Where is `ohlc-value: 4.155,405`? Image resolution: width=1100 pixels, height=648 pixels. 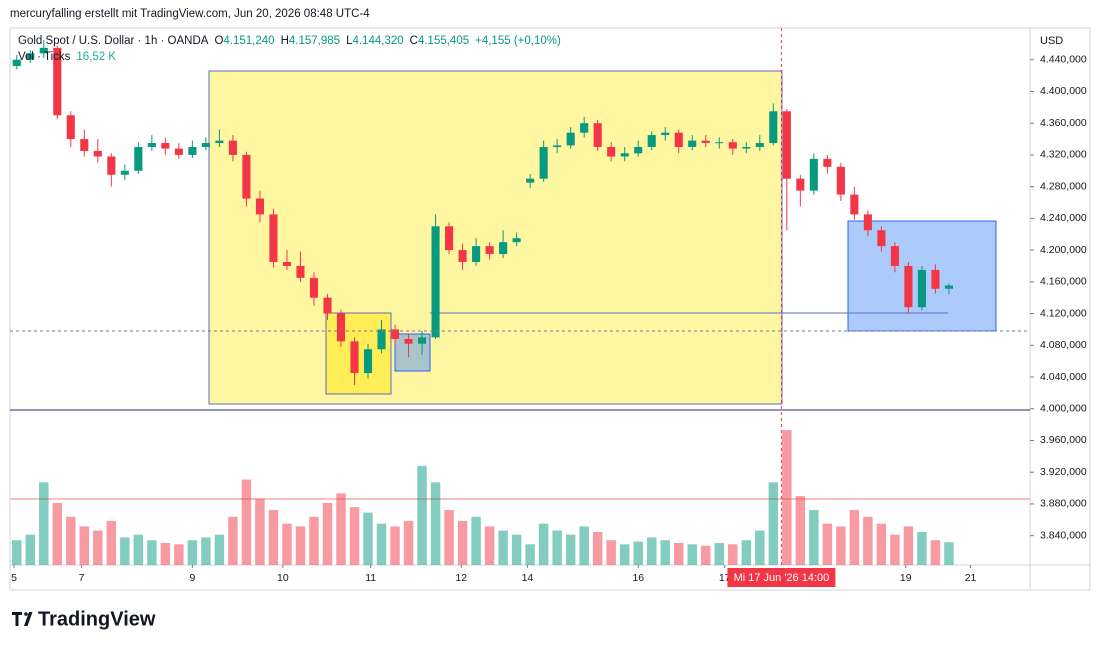
ohlc-value: 4.155,405 is located at coordinates (443, 41).